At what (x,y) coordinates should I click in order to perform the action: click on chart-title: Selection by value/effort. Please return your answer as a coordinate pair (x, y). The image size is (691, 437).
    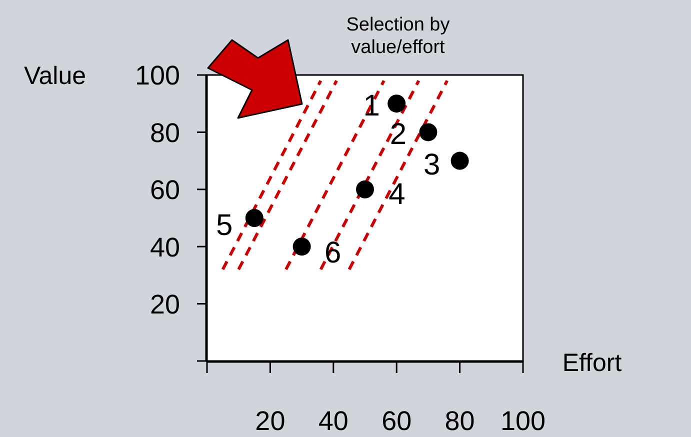
    Looking at the image, I should click on (398, 36).